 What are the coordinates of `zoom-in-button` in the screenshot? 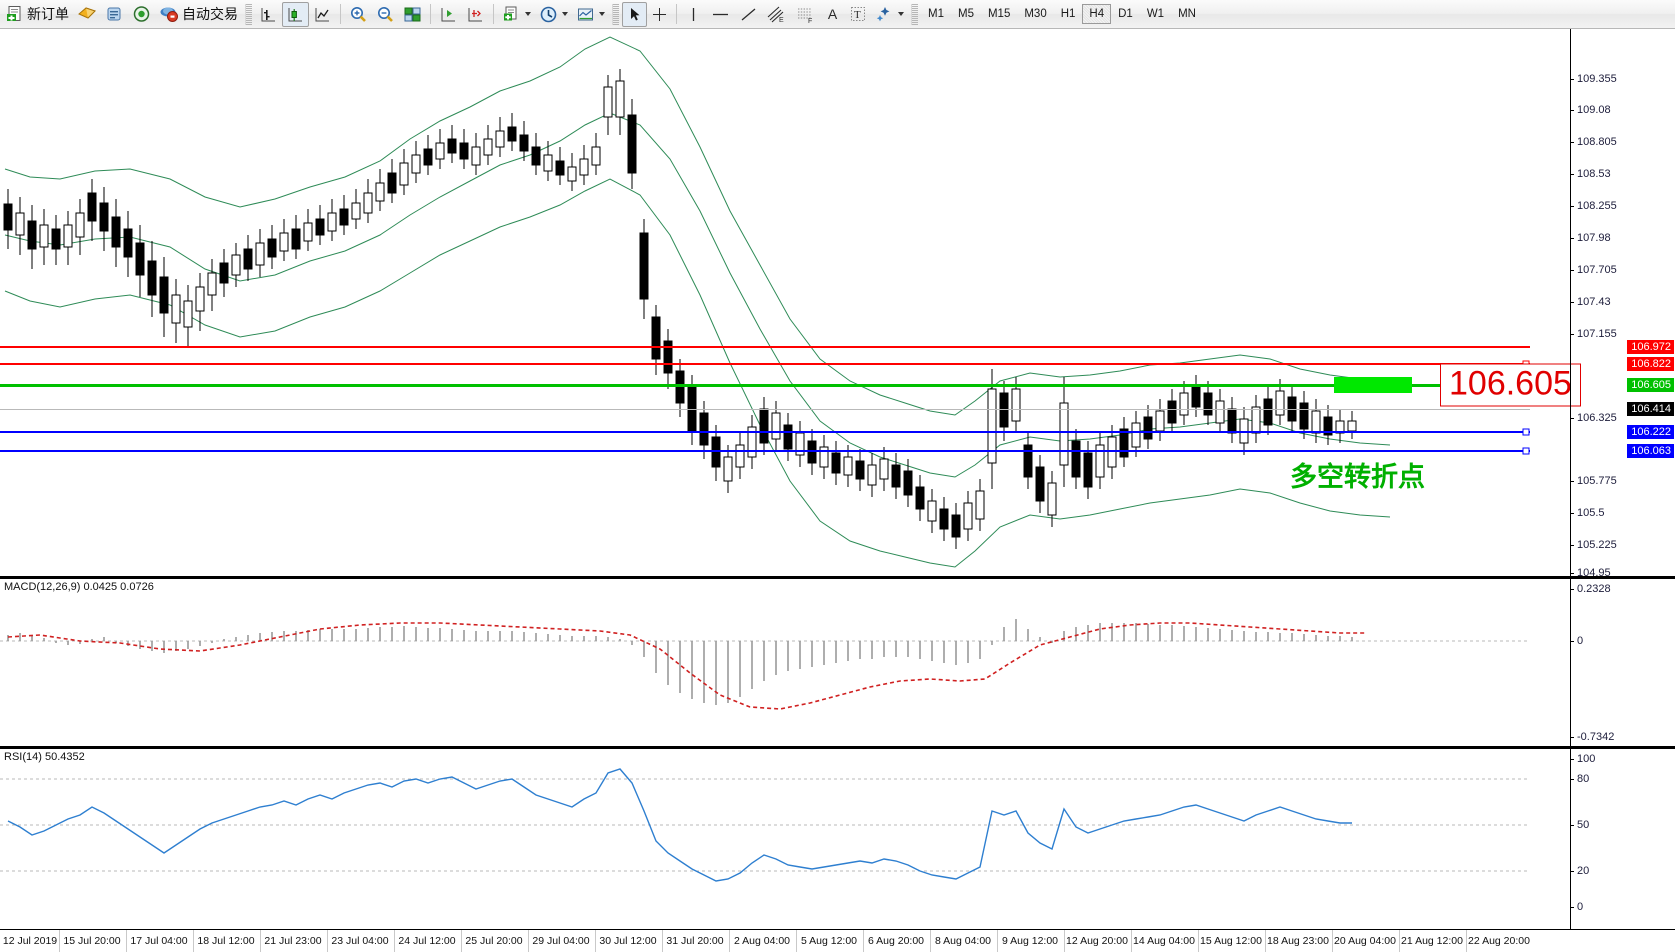 It's located at (358, 14).